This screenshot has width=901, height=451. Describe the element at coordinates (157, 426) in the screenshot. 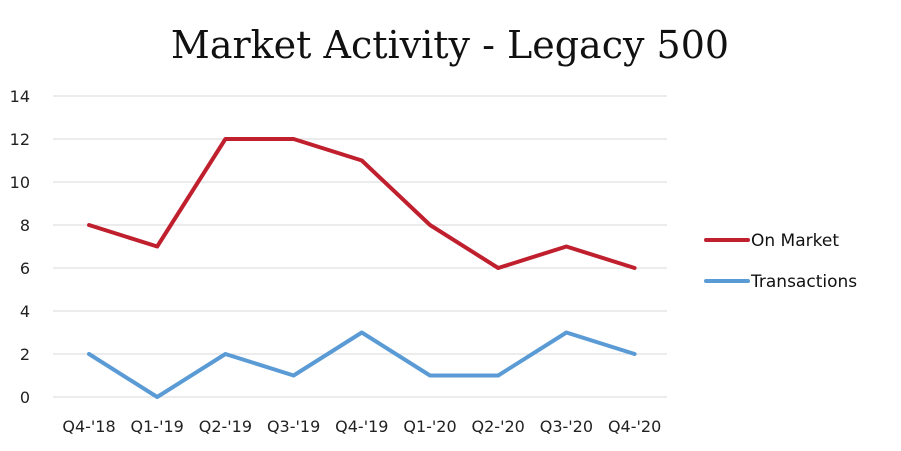

I see `x-tick-label: Q1-'19` at that location.